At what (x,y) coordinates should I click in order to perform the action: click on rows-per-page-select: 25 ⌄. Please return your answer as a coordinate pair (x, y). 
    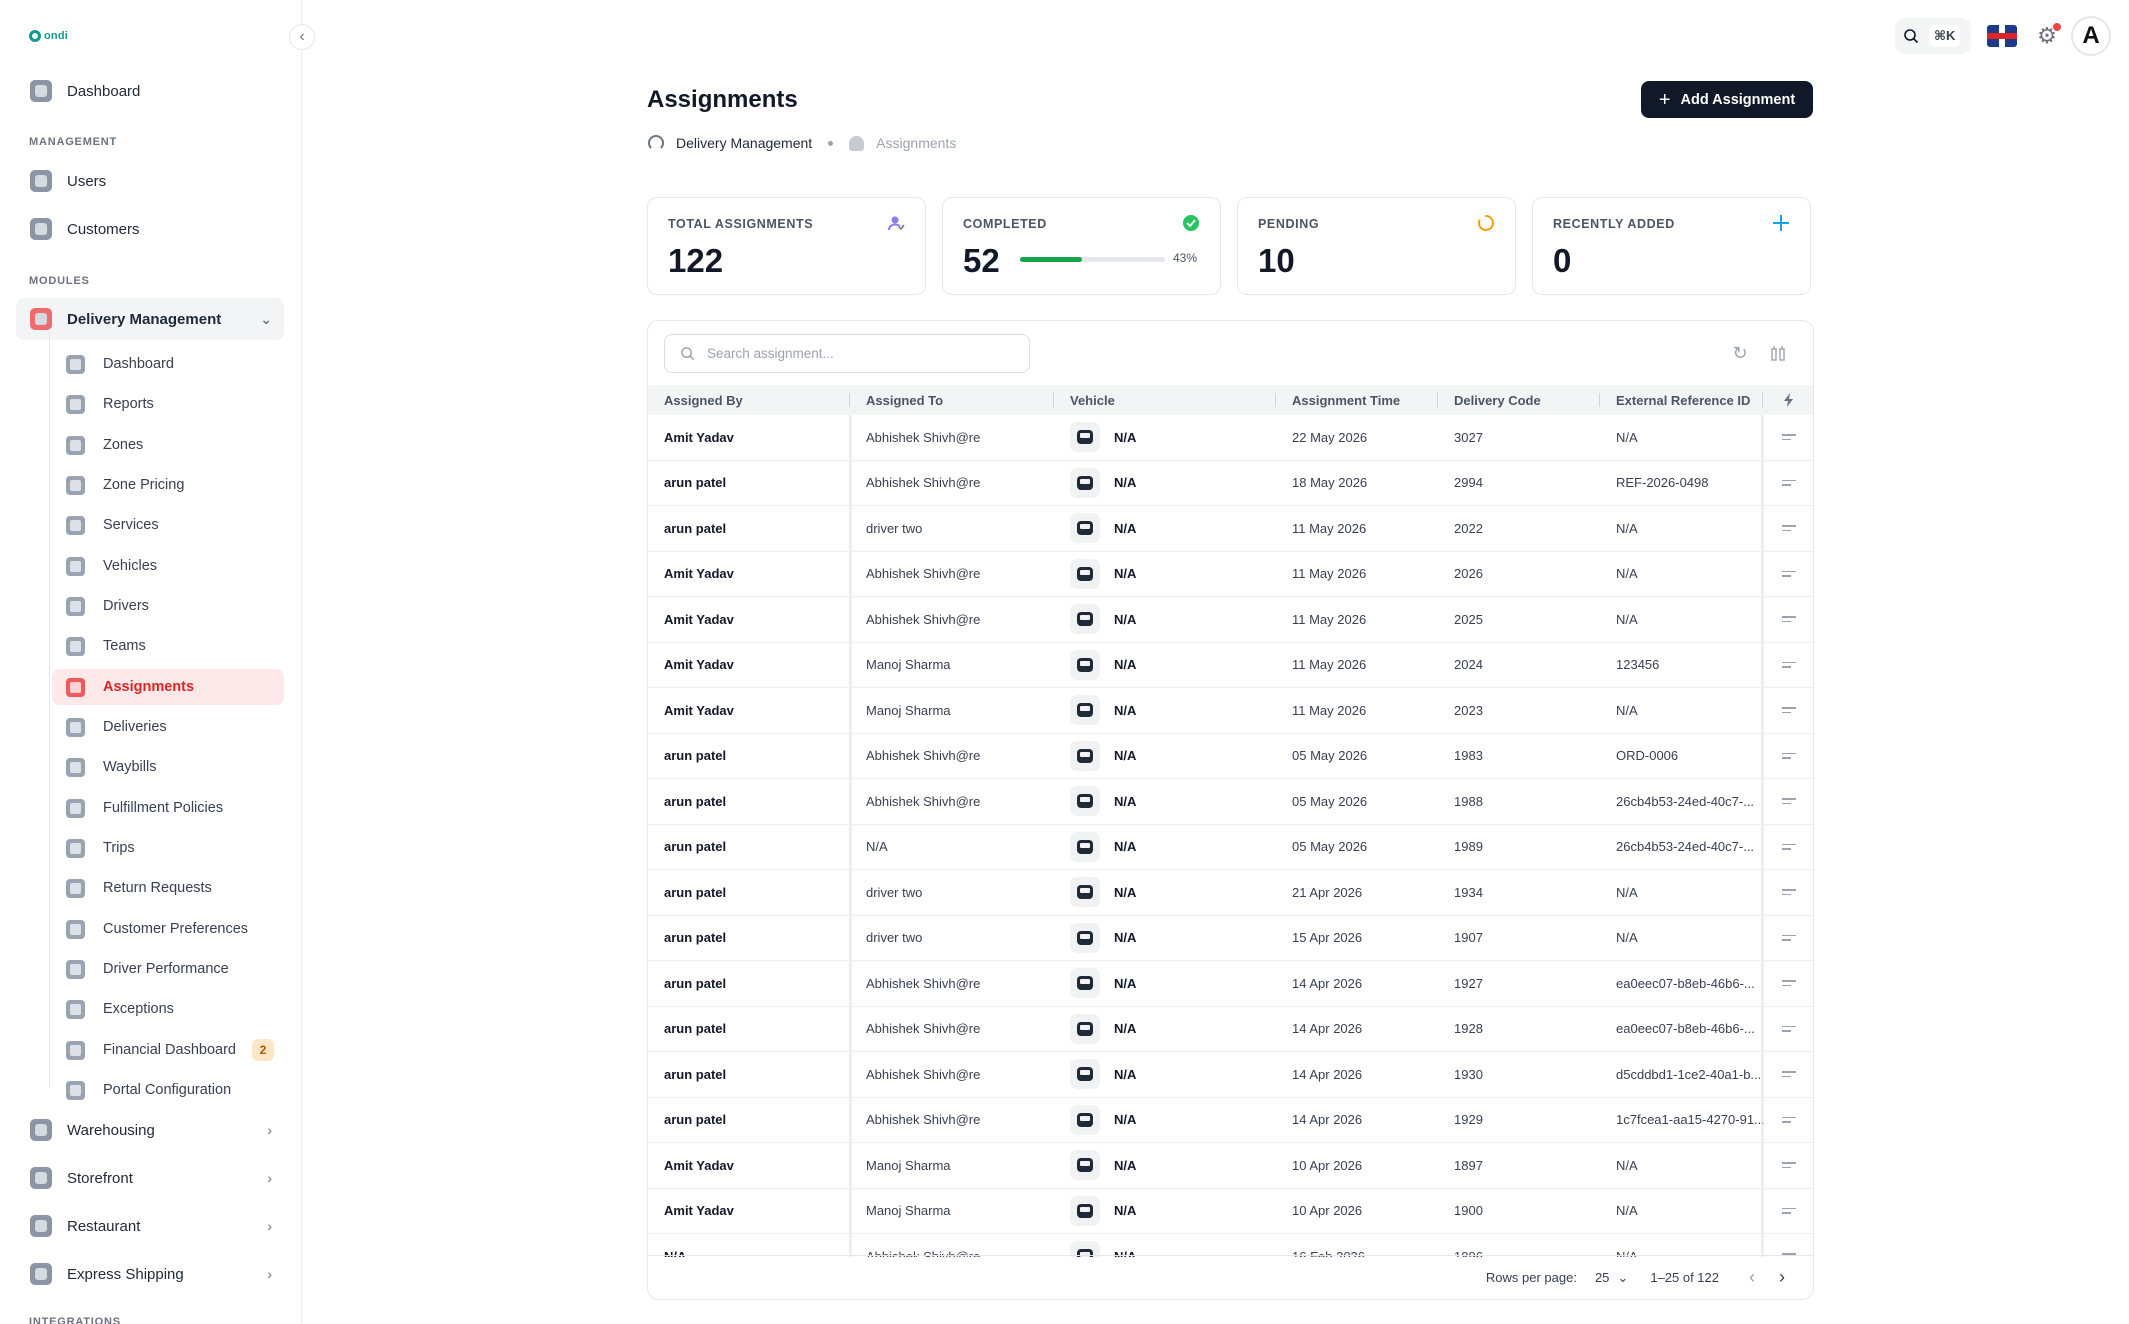
    Looking at the image, I should click on (1611, 1278).